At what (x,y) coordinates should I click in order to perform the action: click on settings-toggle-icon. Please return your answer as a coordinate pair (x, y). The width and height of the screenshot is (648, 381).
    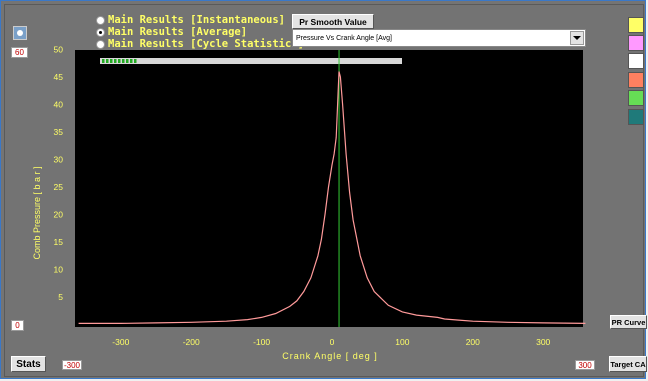
    Looking at the image, I should click on (20, 33).